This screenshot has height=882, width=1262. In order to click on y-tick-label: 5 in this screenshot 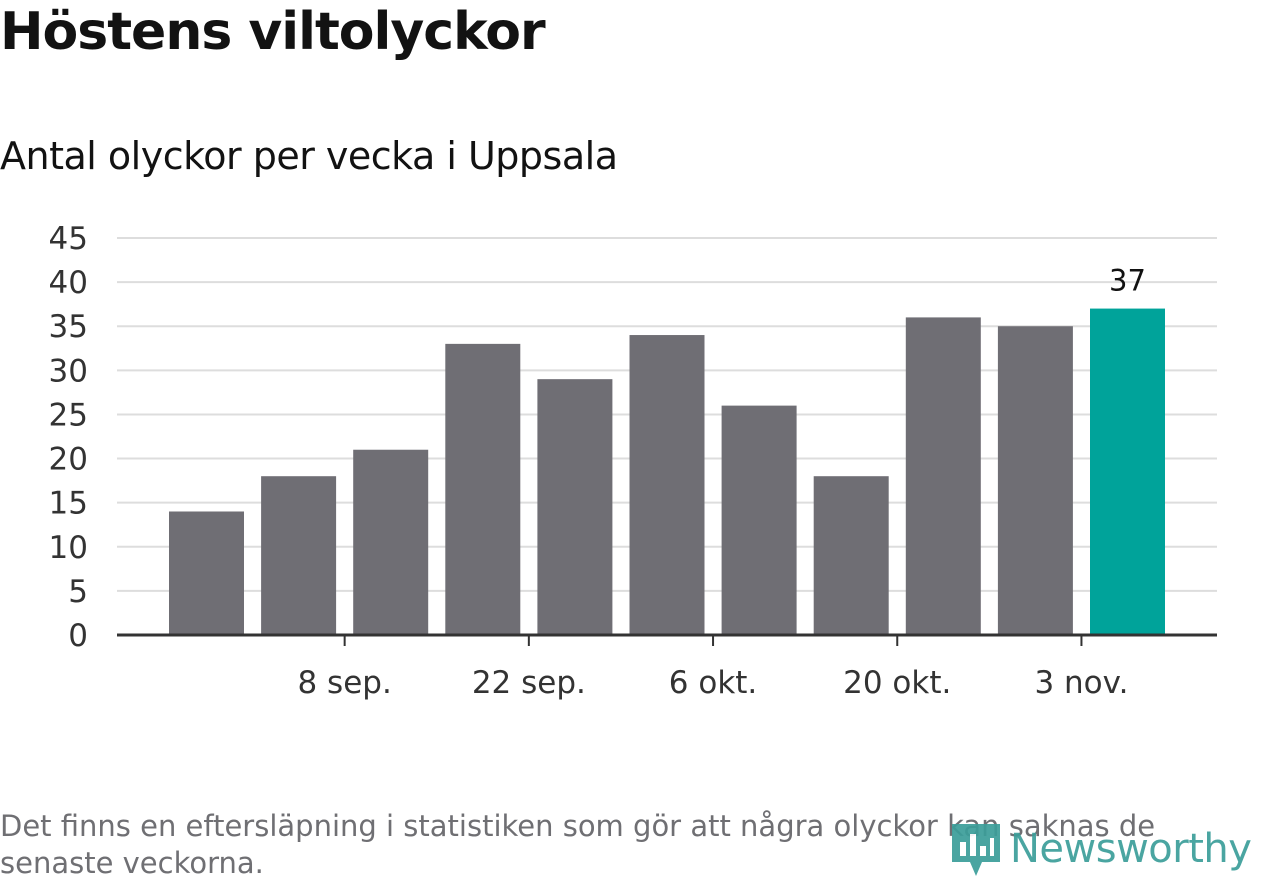, I will do `click(78, 592)`.